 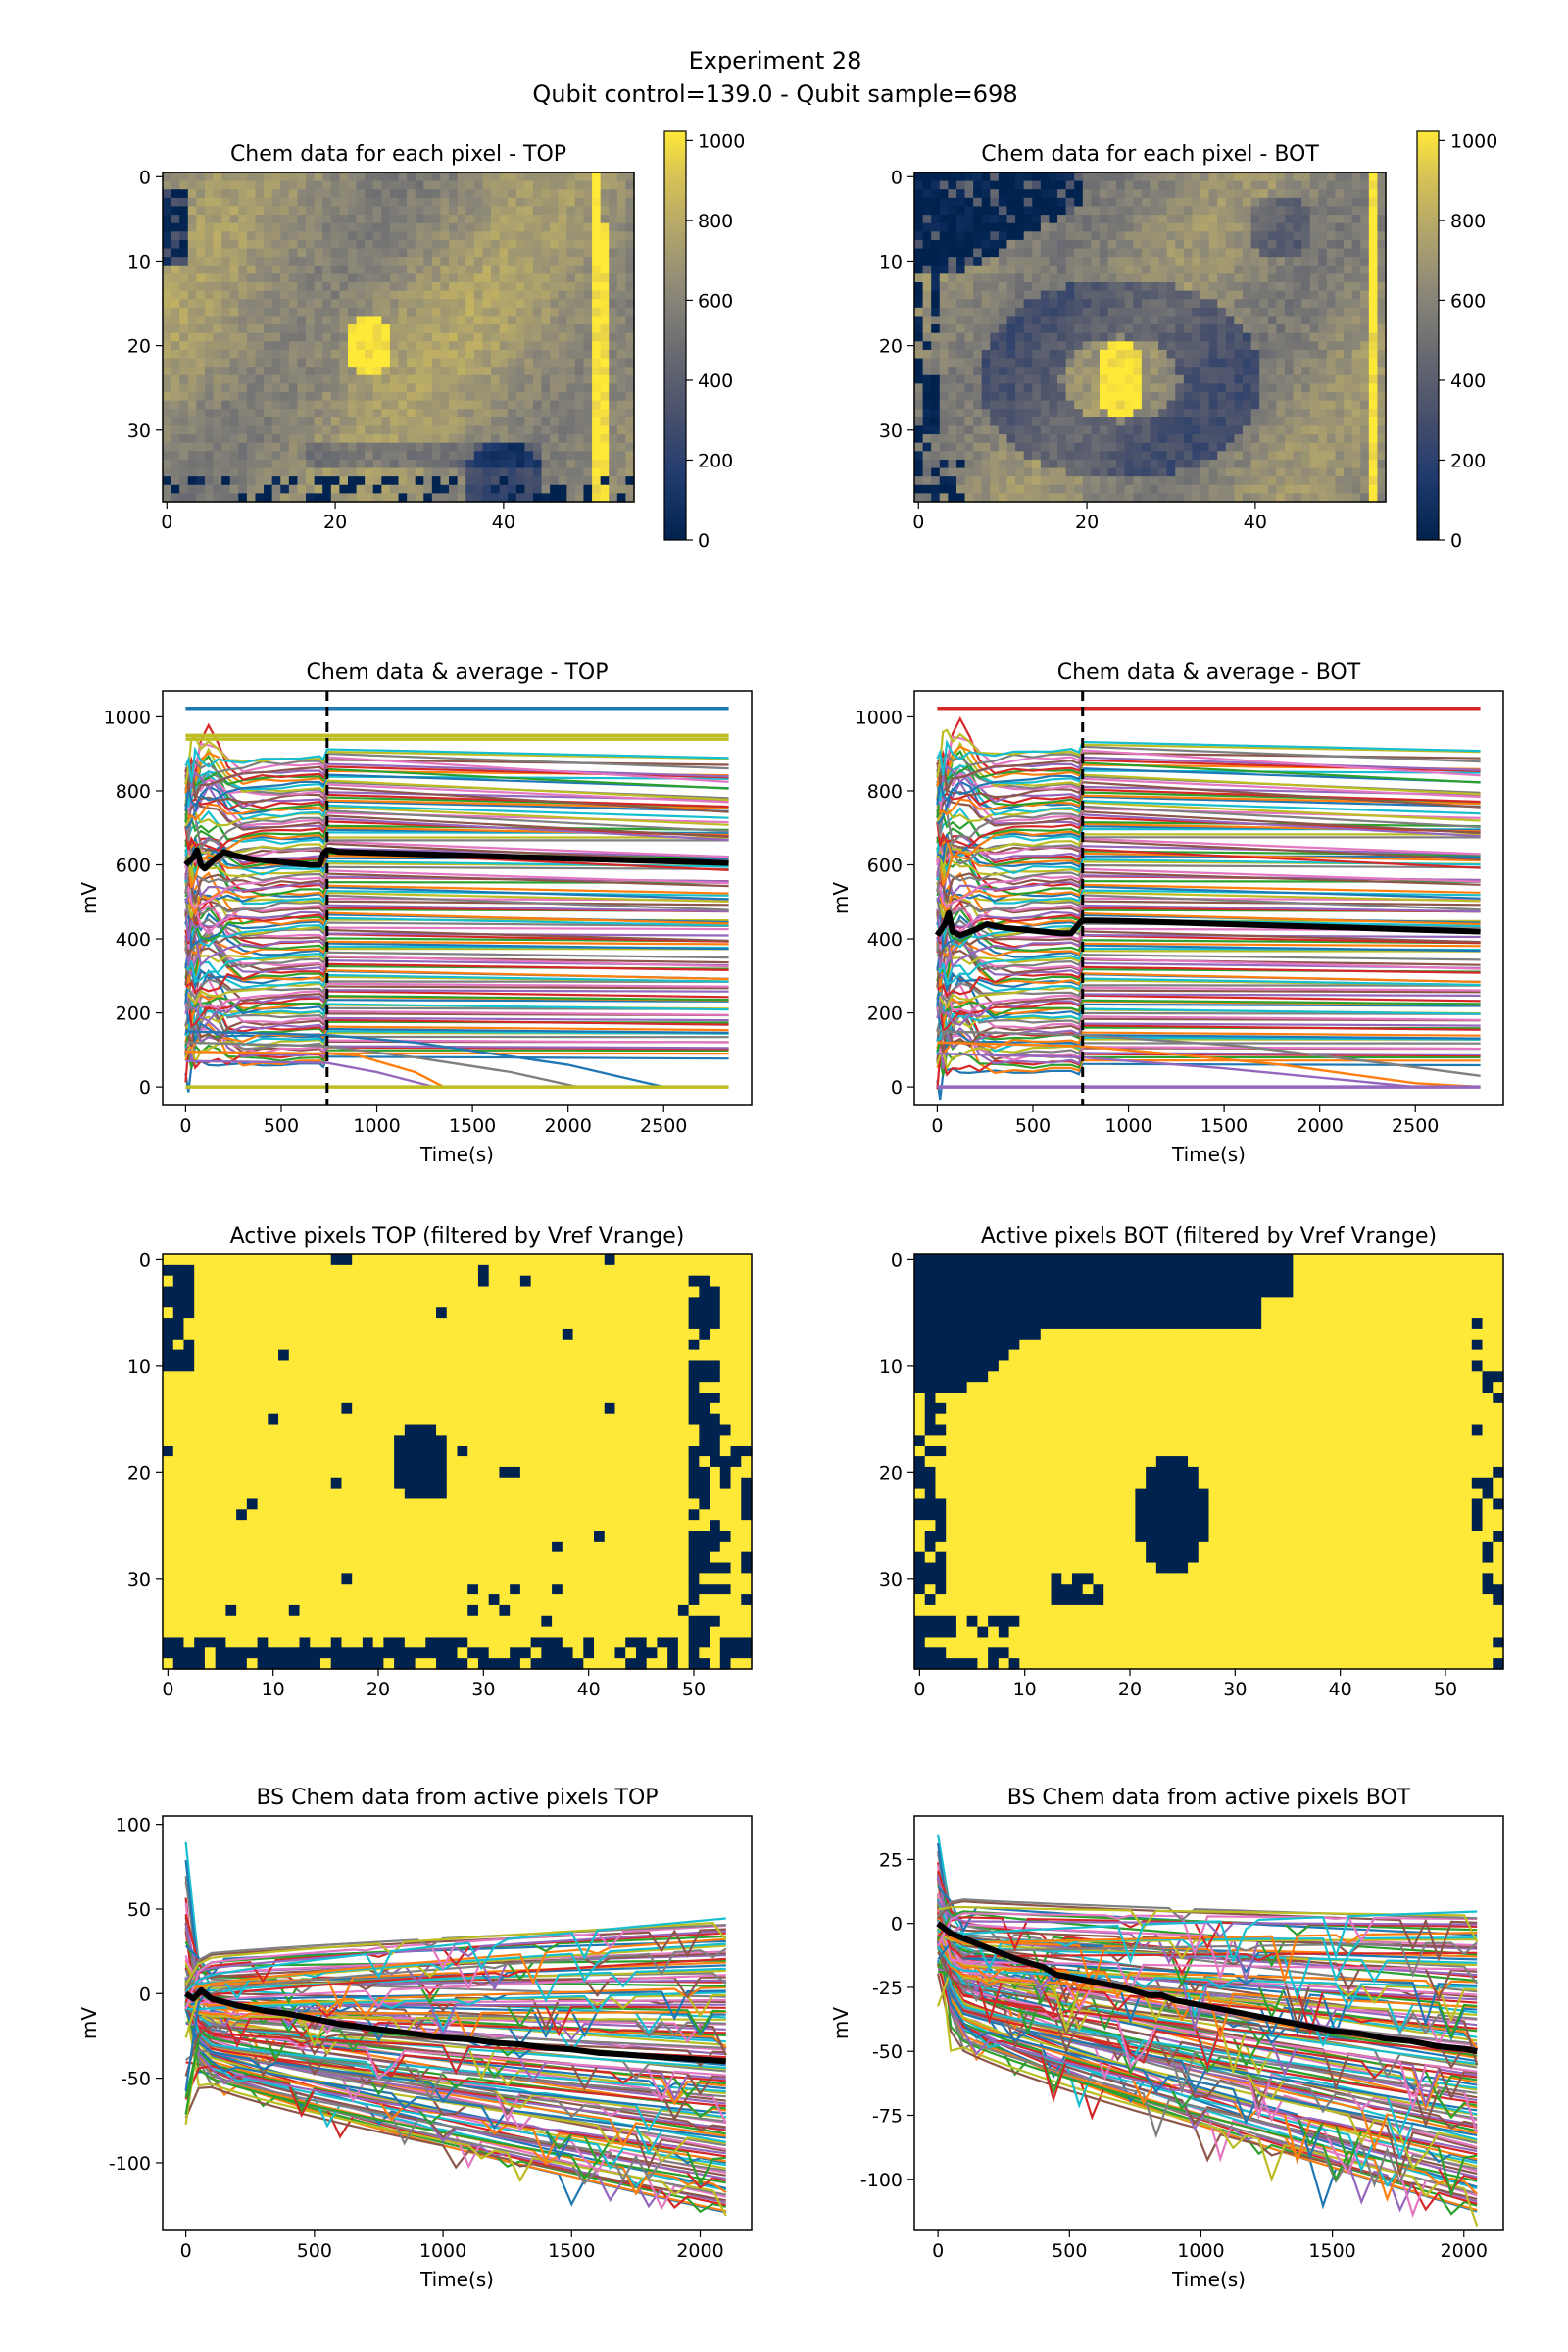 What do you see at coordinates (1128, 1126) in the screenshot?
I see `x-tick-label: 1000` at bounding box center [1128, 1126].